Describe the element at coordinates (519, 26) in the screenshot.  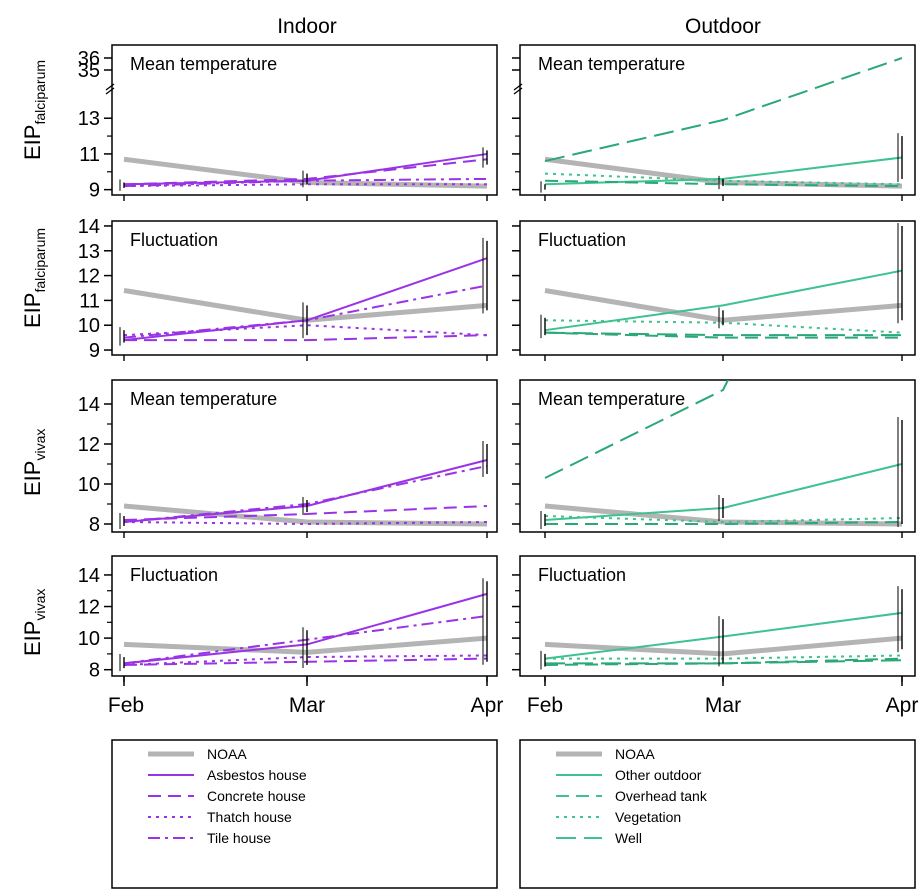
I see `column-titles: Indoor Outdoor` at that location.